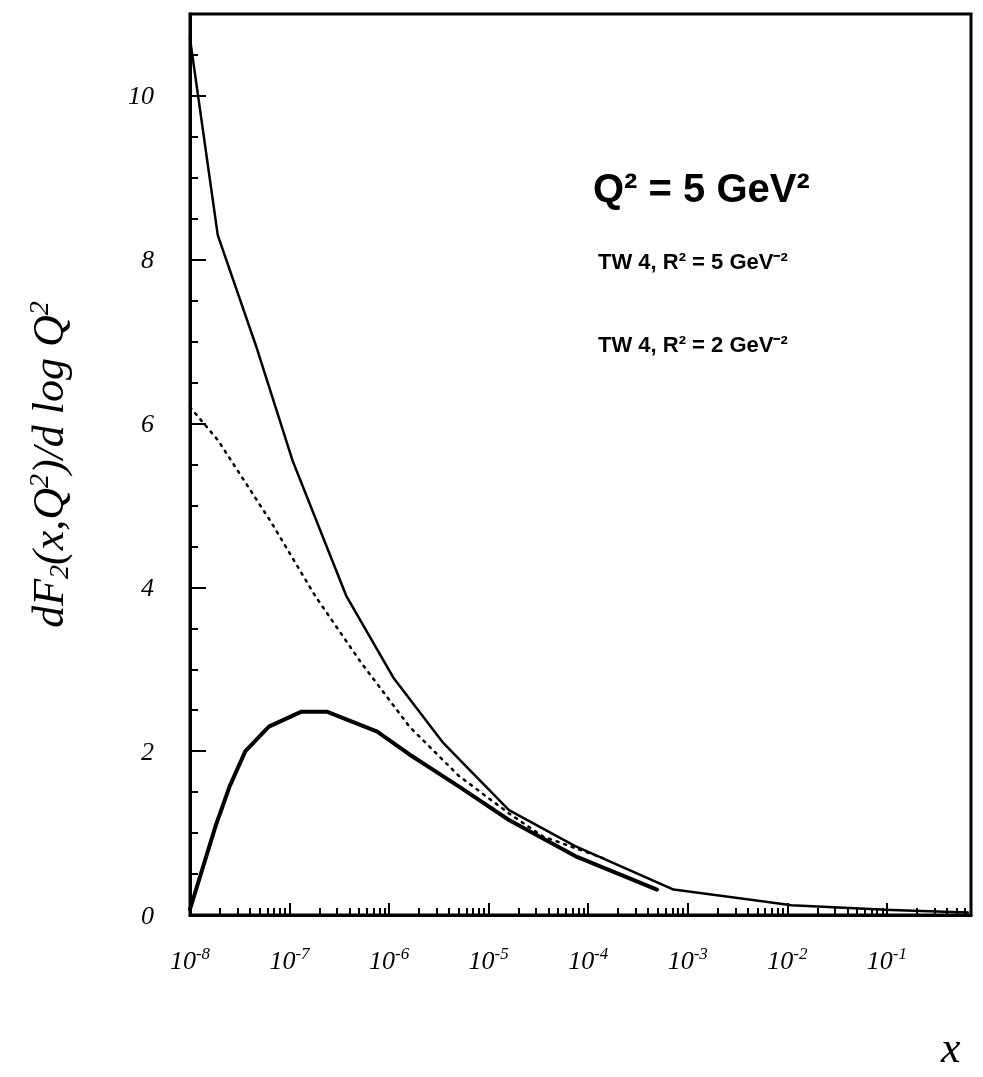 This screenshot has height=1077, width=983. Describe the element at coordinates (147, 751) in the screenshot. I see `y-tick-label: 2` at that location.